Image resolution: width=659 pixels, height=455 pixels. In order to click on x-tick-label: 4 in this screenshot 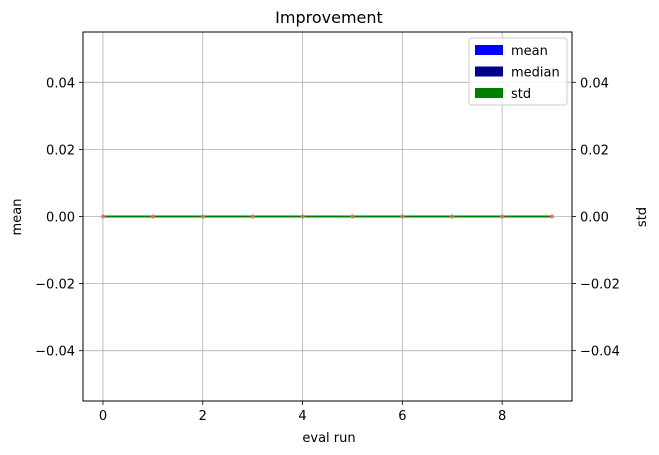, I will do `click(302, 416)`.